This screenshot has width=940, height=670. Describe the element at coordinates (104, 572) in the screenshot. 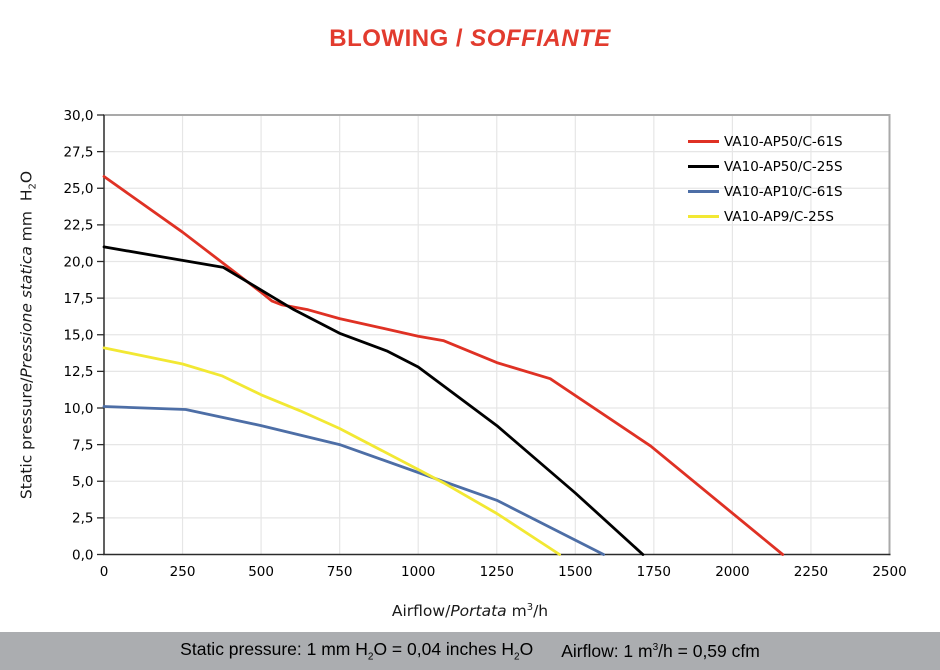

I see `x-tick-label-0: 0` at that location.